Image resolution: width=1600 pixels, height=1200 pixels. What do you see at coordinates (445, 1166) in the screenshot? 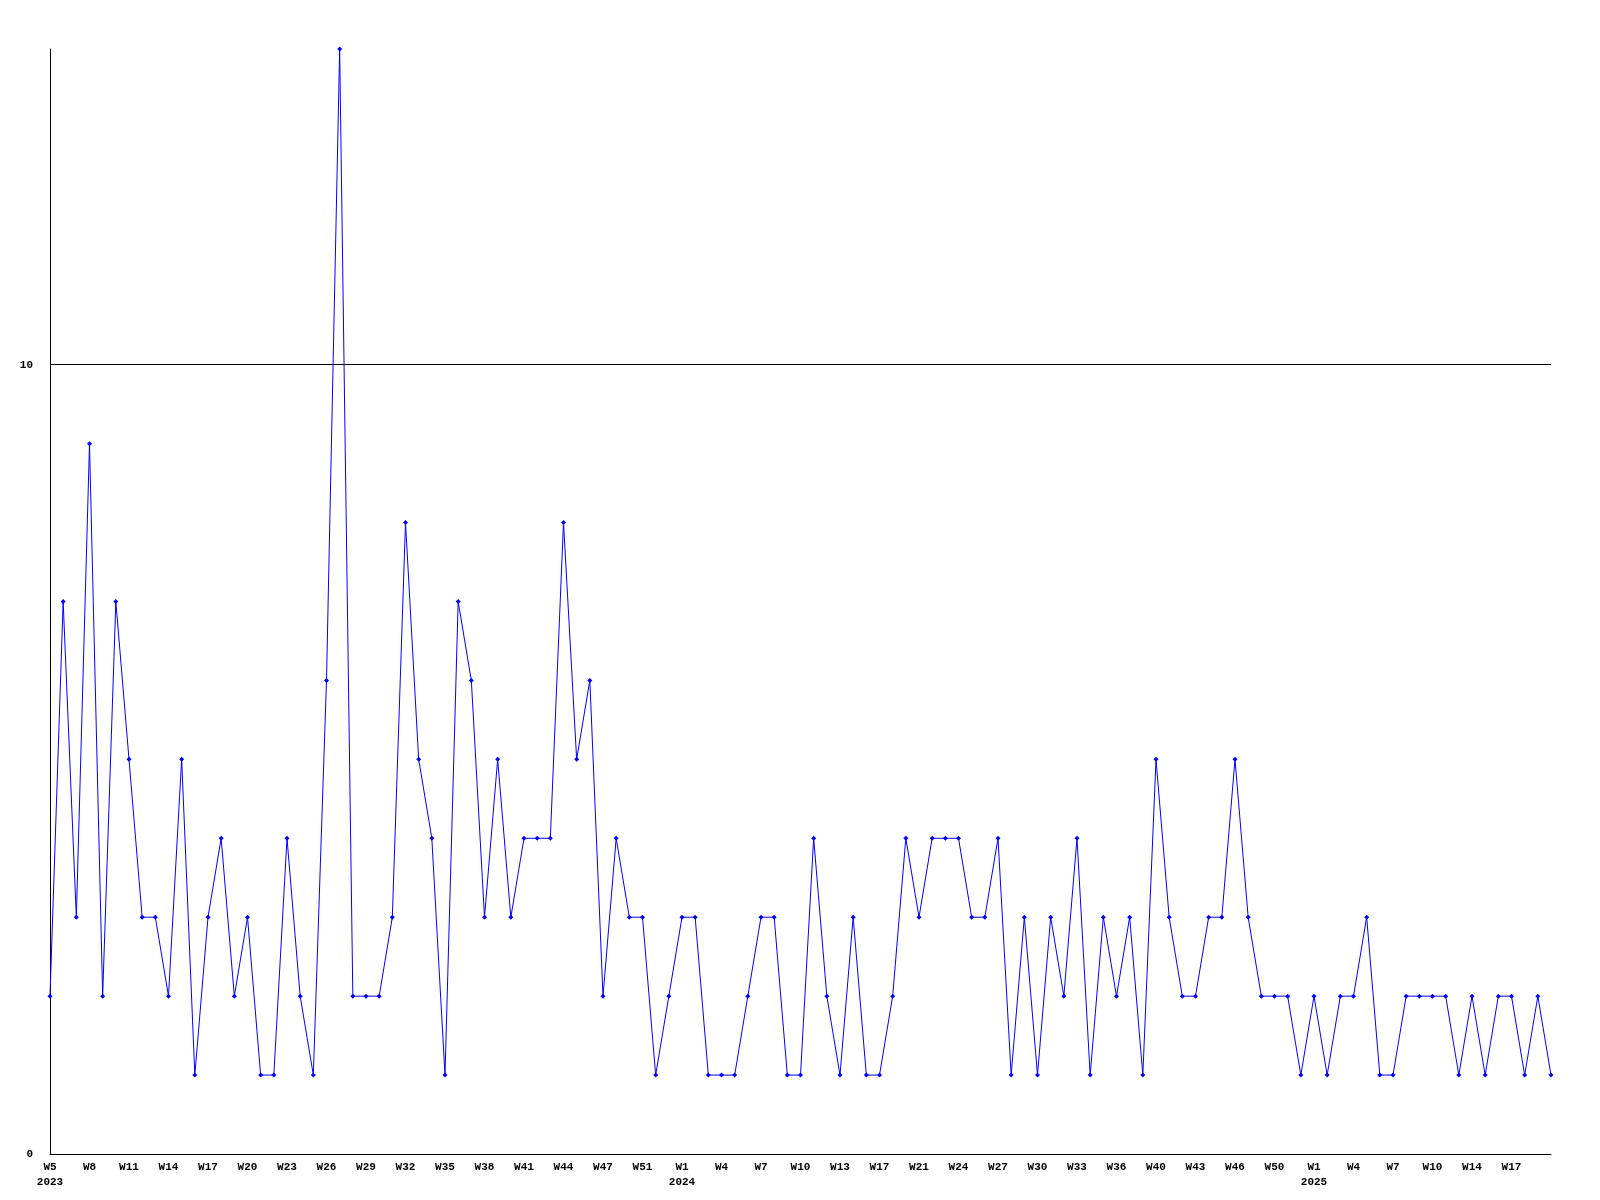
I see `x-tick-label: W35` at bounding box center [445, 1166].